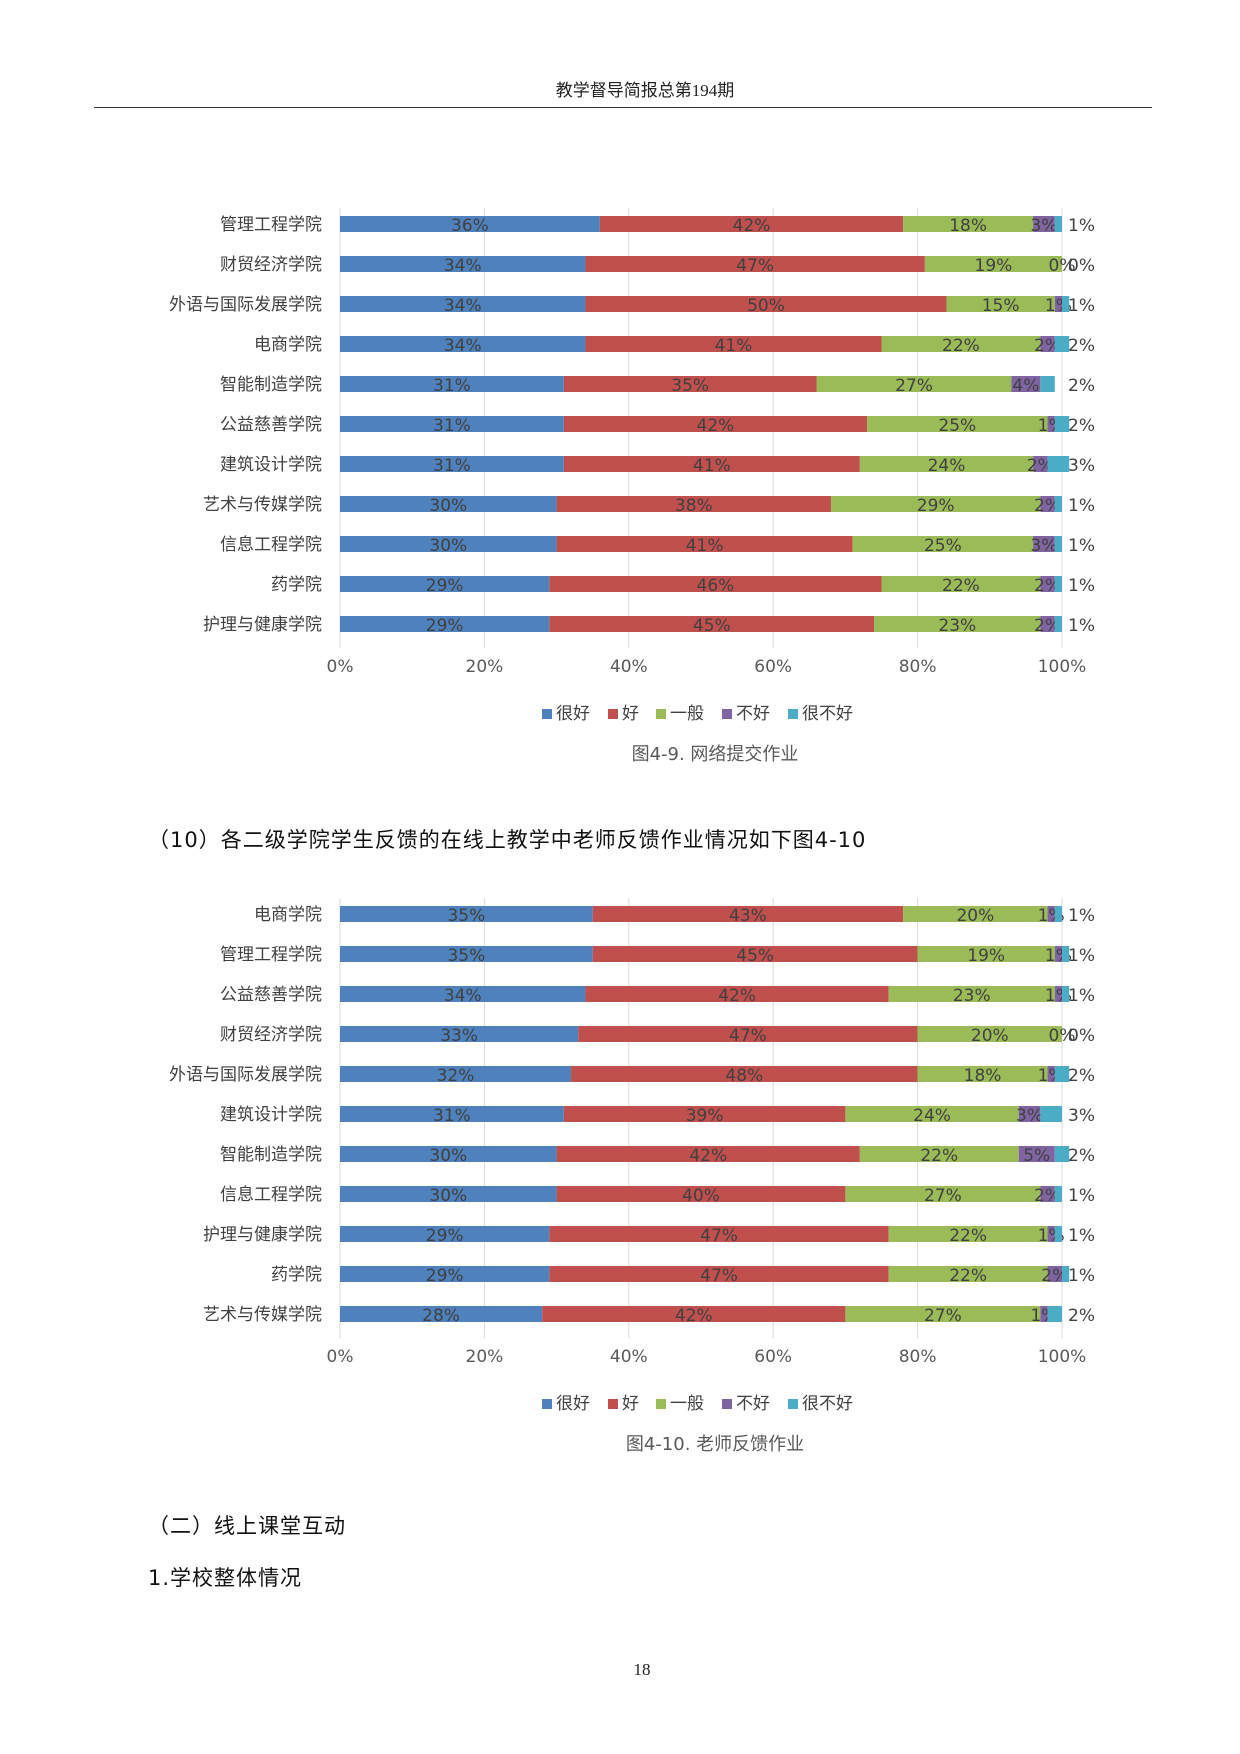 The image size is (1240, 1754). What do you see at coordinates (642, 1669) in the screenshot?
I see `page-number: 18` at bounding box center [642, 1669].